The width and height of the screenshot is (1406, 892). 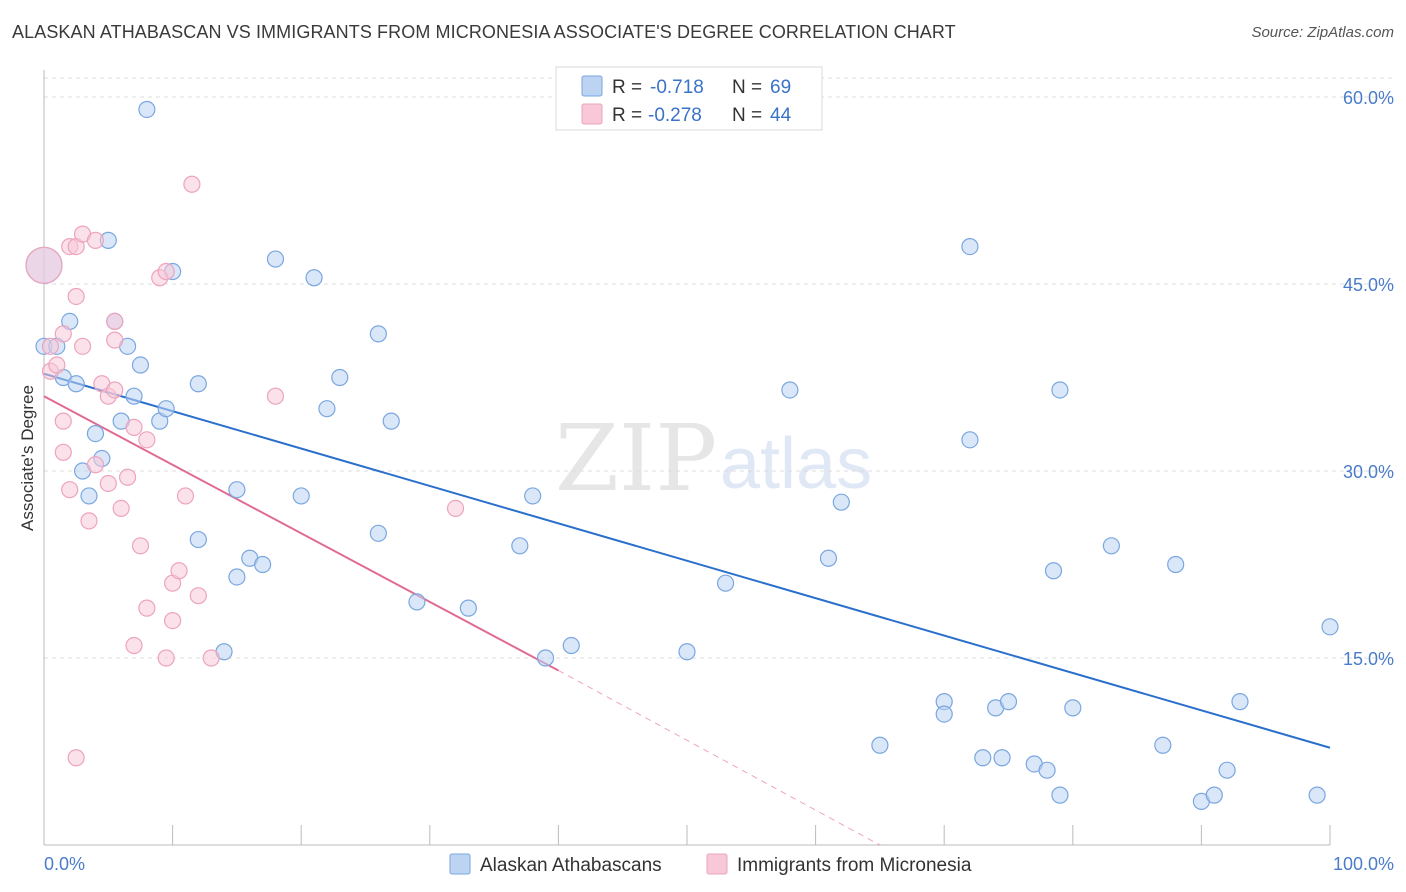 I want to click on legend-swatch-micronesia, so click(x=717, y=864).